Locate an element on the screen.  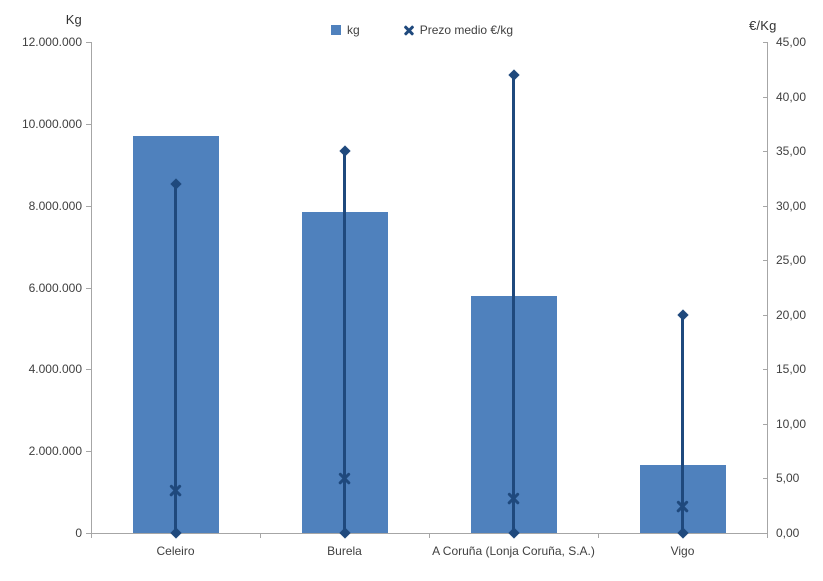
price-mean-marker-vigo is located at coordinates (682, 506).